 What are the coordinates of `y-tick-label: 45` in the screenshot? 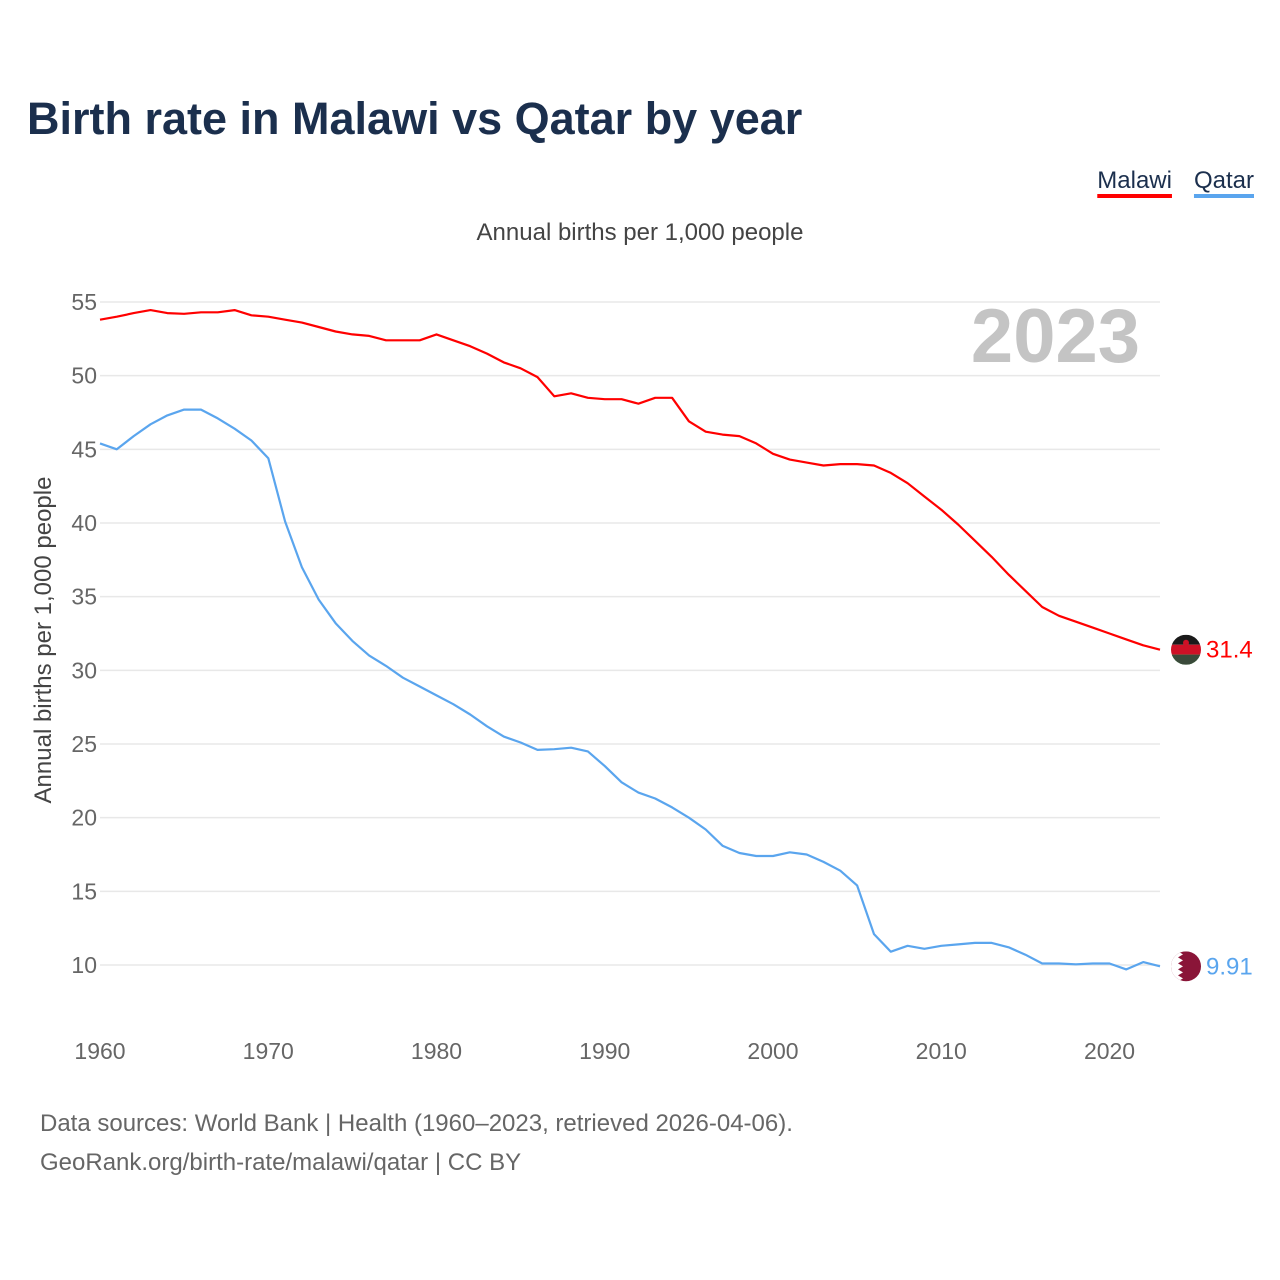 It's located at (84, 449).